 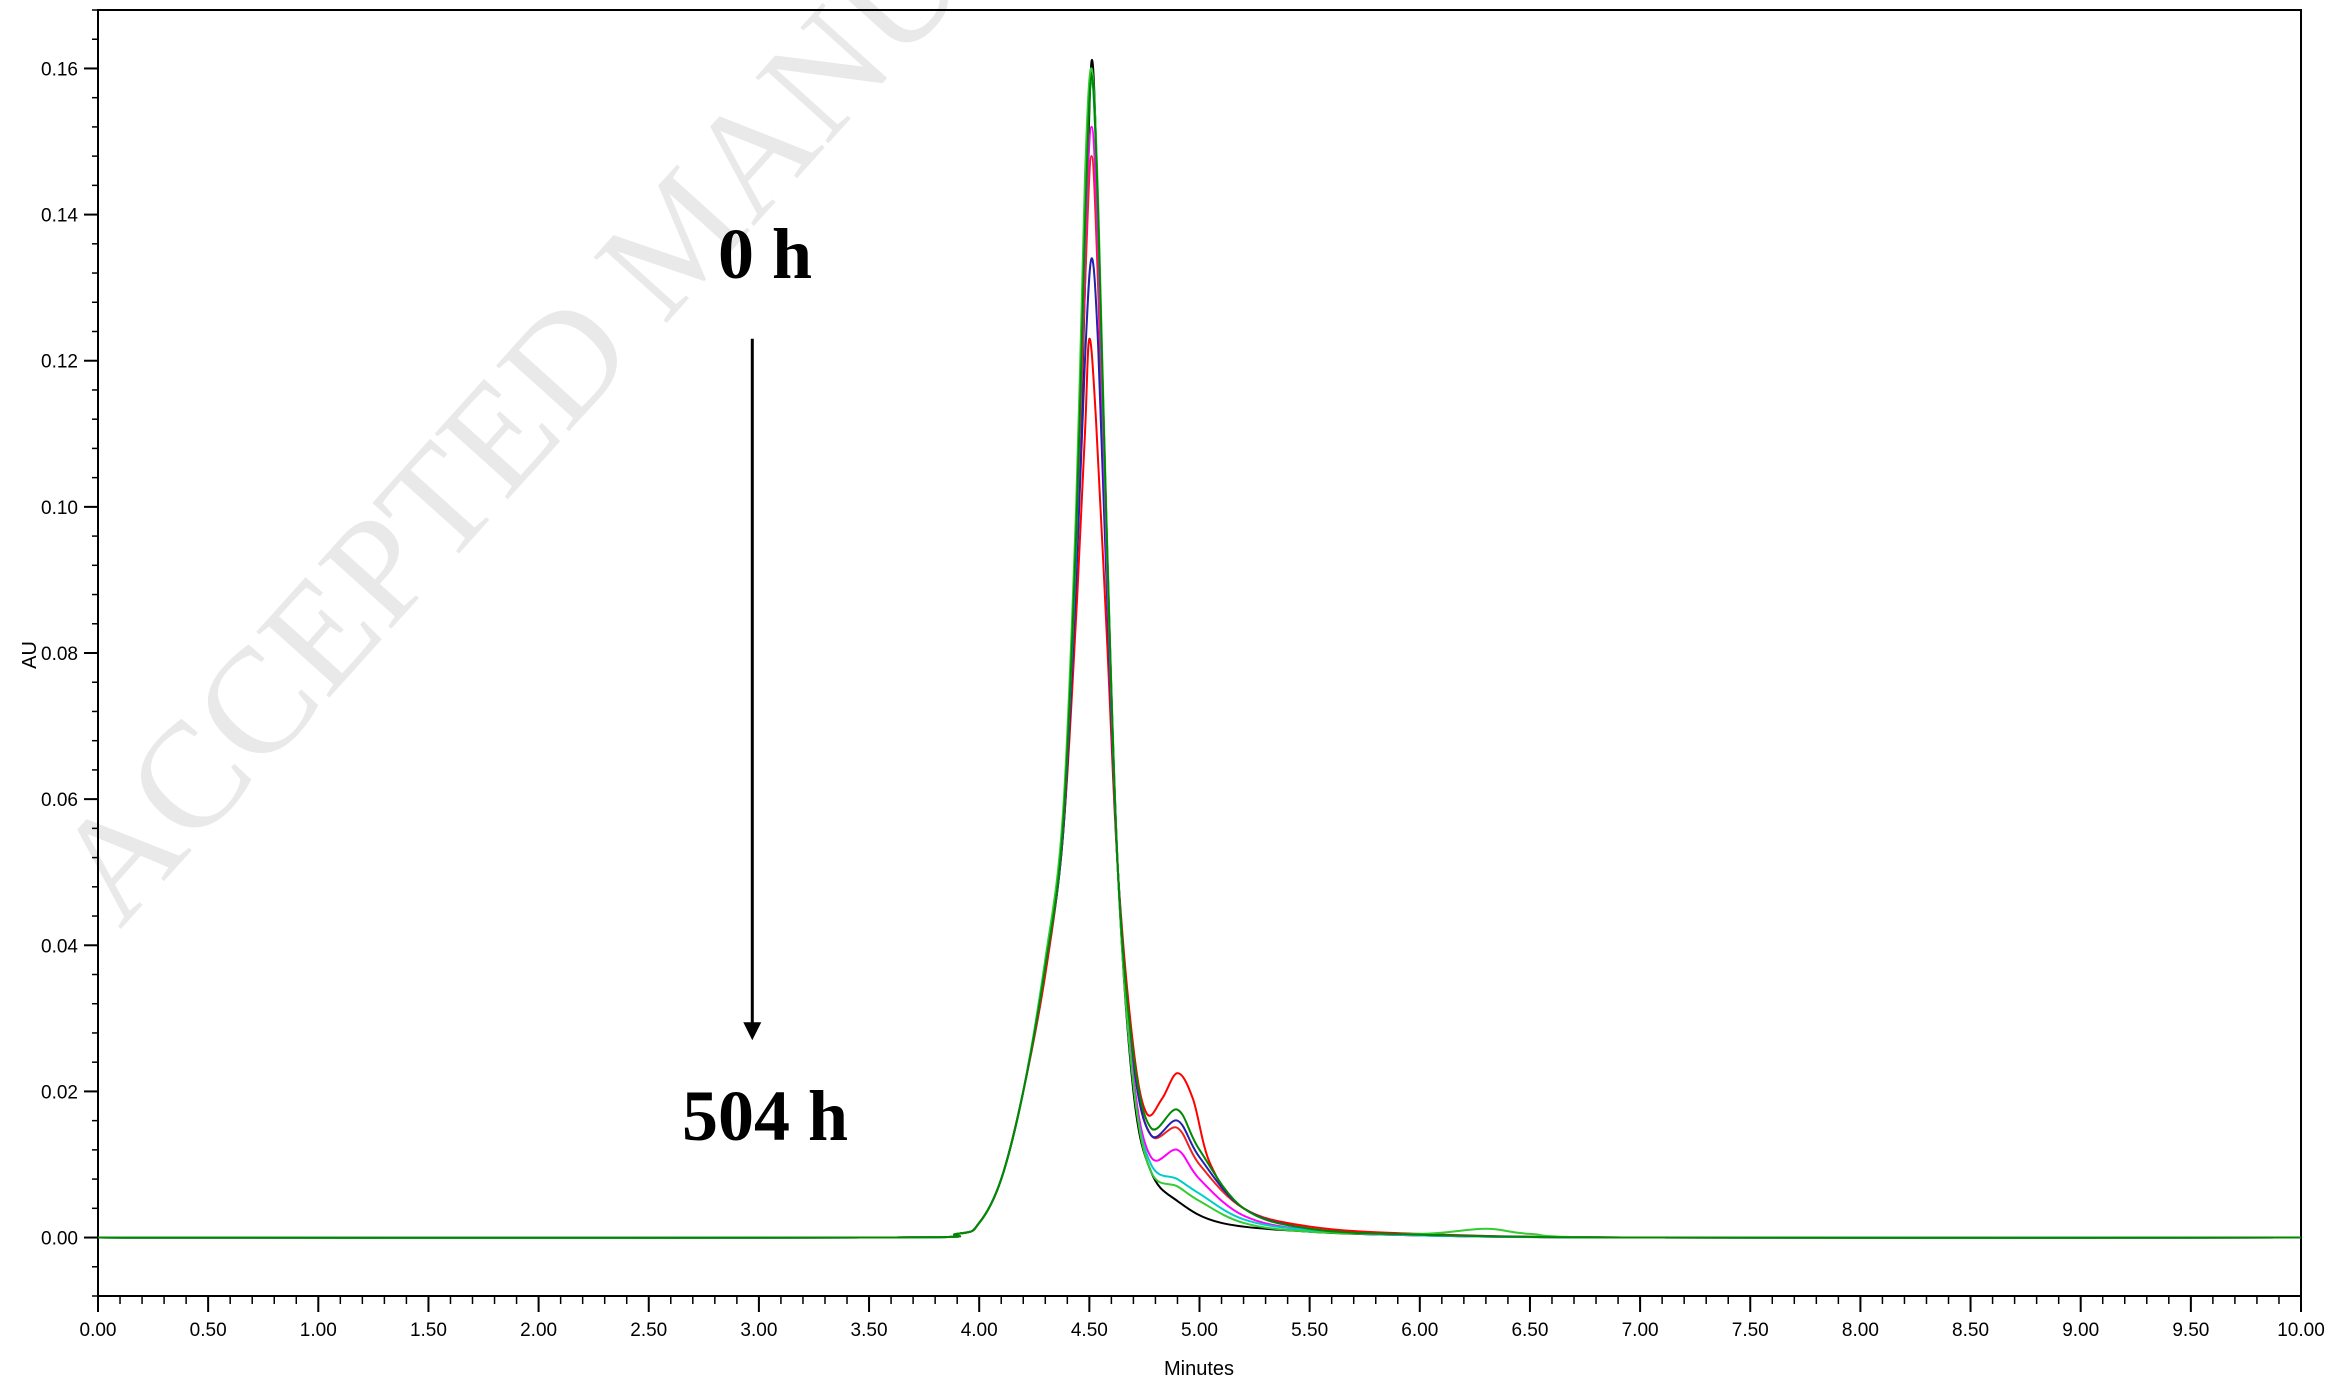 I want to click on x-tick-label: 9.50, so click(x=2190, y=1330).